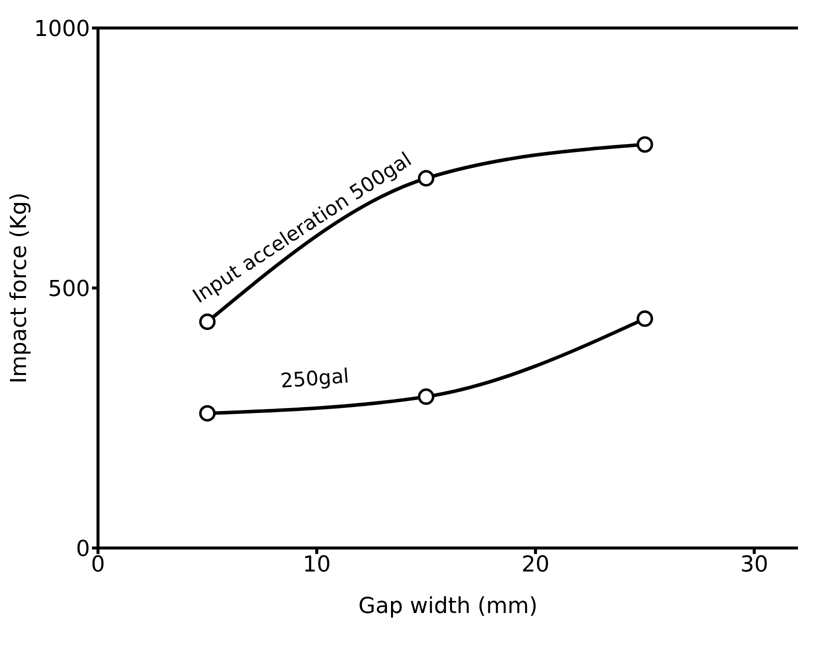  Describe the element at coordinates (69, 289) in the screenshot. I see `y-tick-label: 500` at that location.